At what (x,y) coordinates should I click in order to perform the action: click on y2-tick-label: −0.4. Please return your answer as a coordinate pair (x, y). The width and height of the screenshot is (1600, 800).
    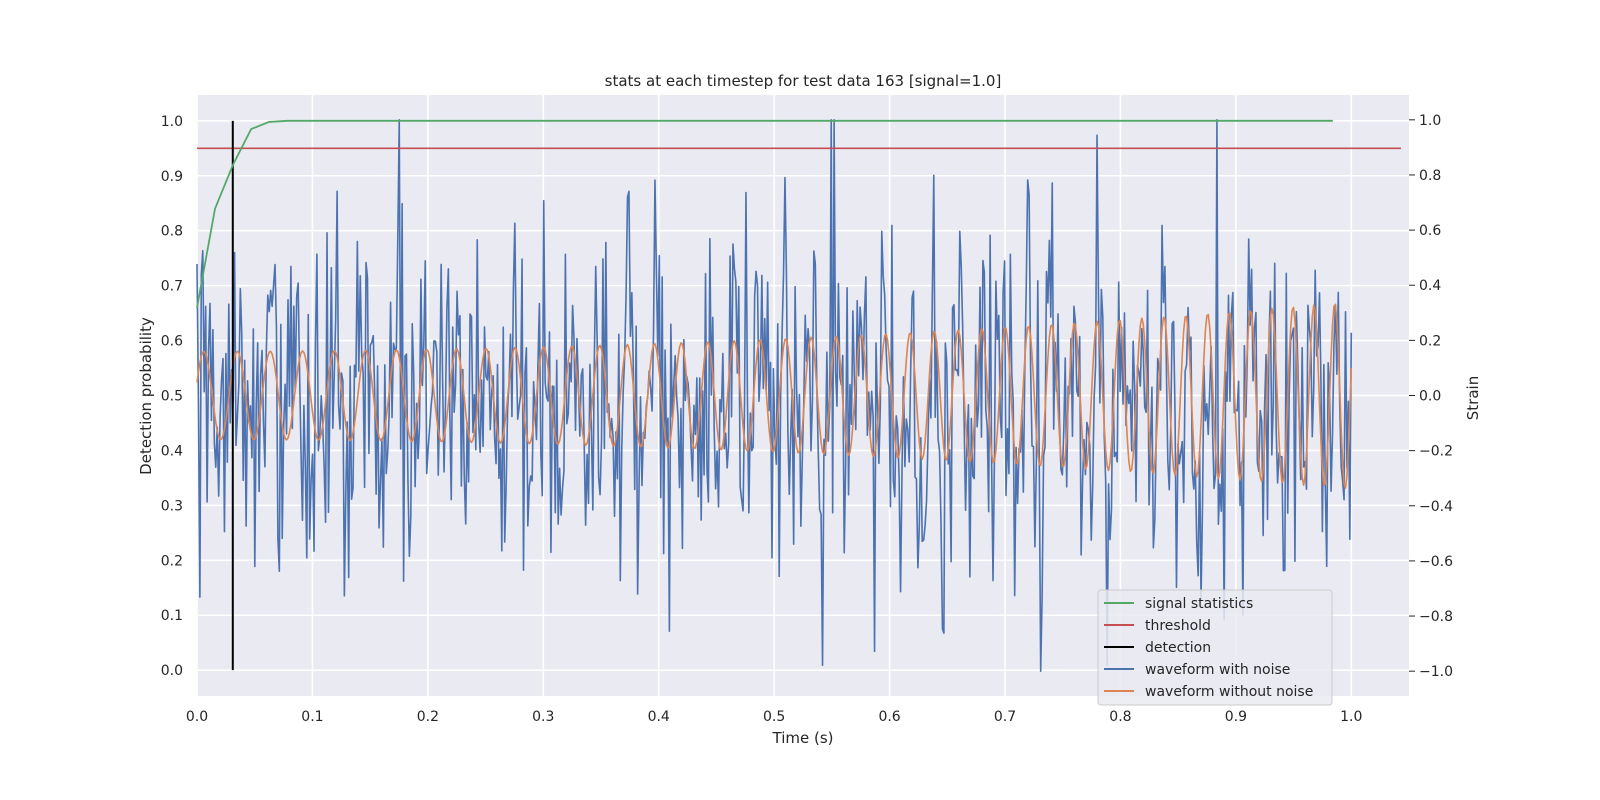
    Looking at the image, I should click on (1436, 507).